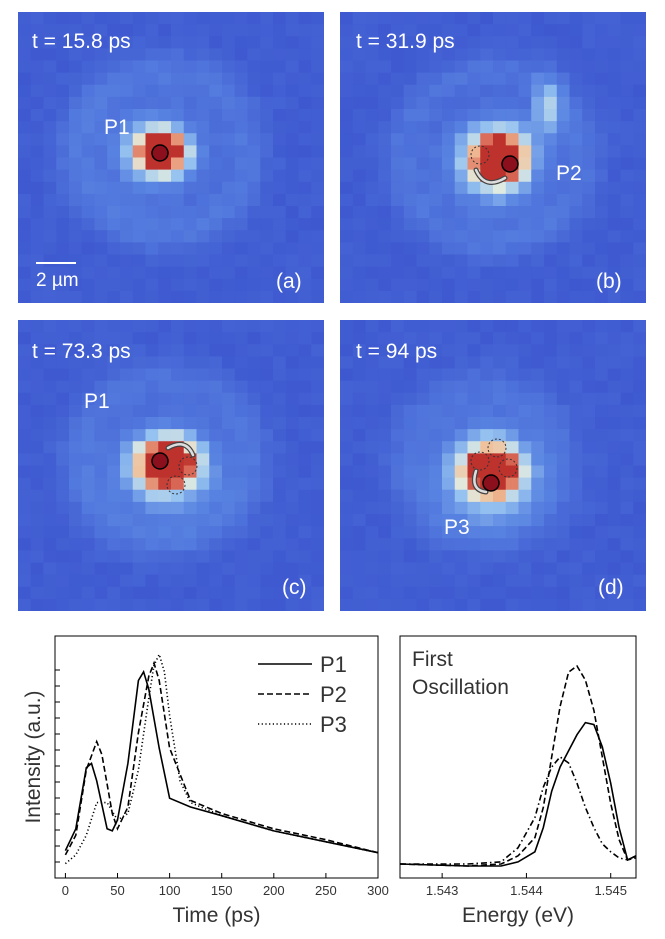  What do you see at coordinates (221, 761) in the screenshot?
I see `series-line-p1` at bounding box center [221, 761].